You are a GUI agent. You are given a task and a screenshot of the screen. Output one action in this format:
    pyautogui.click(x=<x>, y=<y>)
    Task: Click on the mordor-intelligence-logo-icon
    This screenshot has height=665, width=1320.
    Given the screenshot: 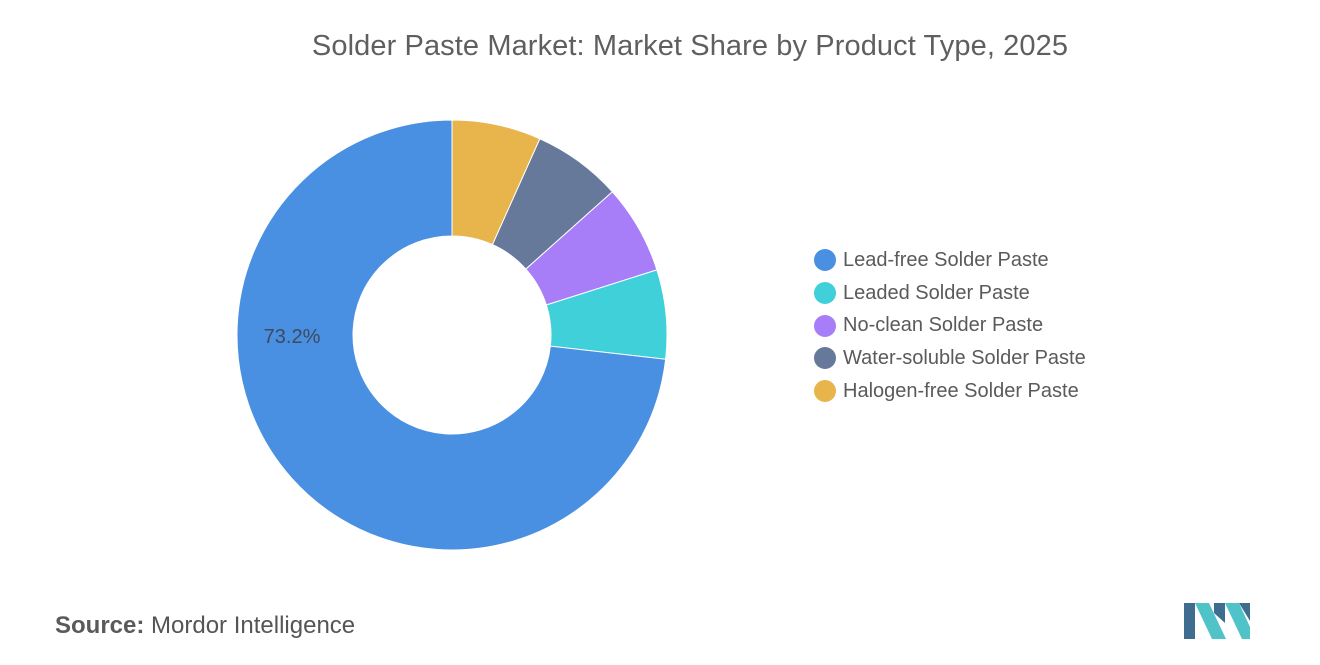 What is the action you would take?
    pyautogui.click(x=1217, y=621)
    